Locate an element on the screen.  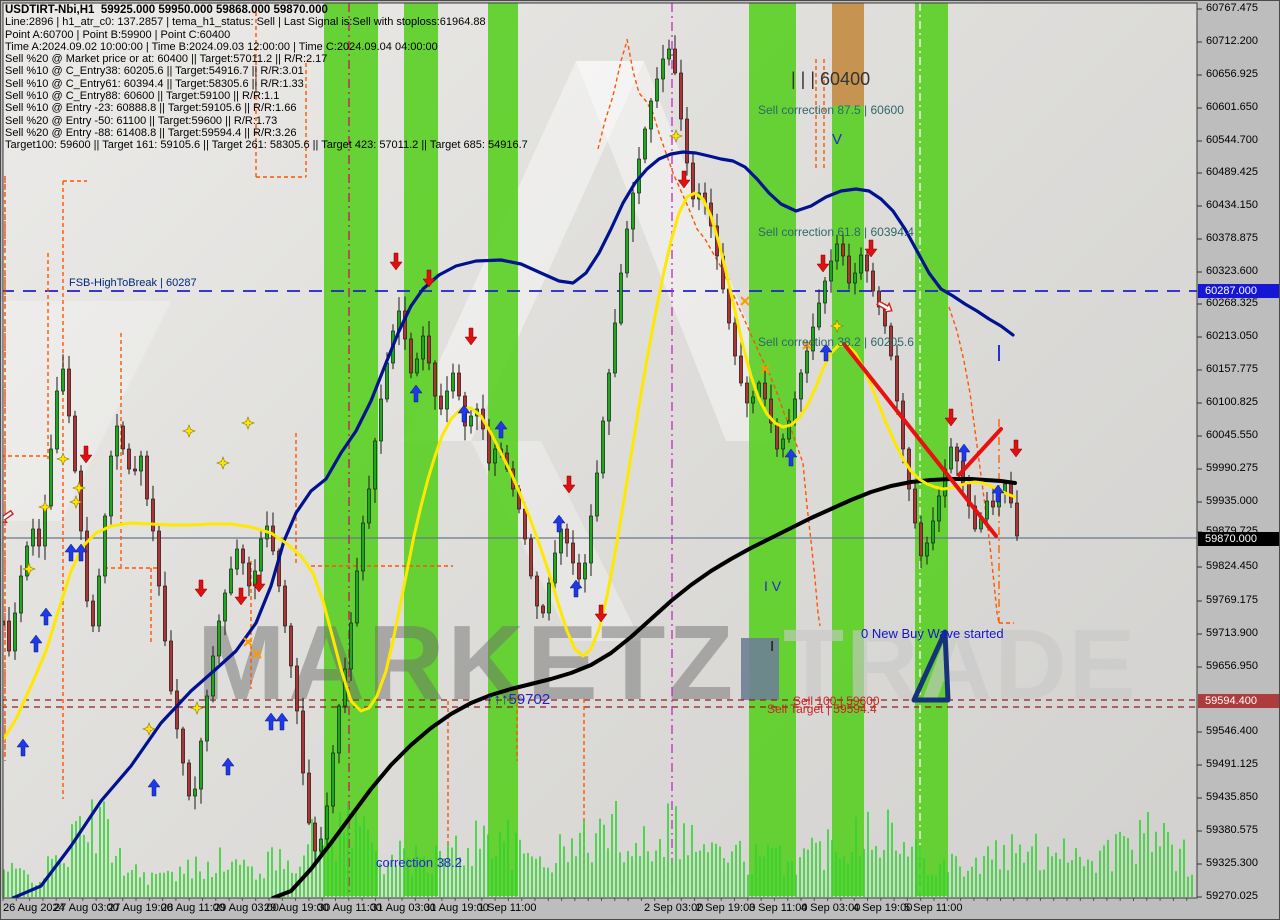
watermark-right-text: TRADE is located at coordinates (960, 665).